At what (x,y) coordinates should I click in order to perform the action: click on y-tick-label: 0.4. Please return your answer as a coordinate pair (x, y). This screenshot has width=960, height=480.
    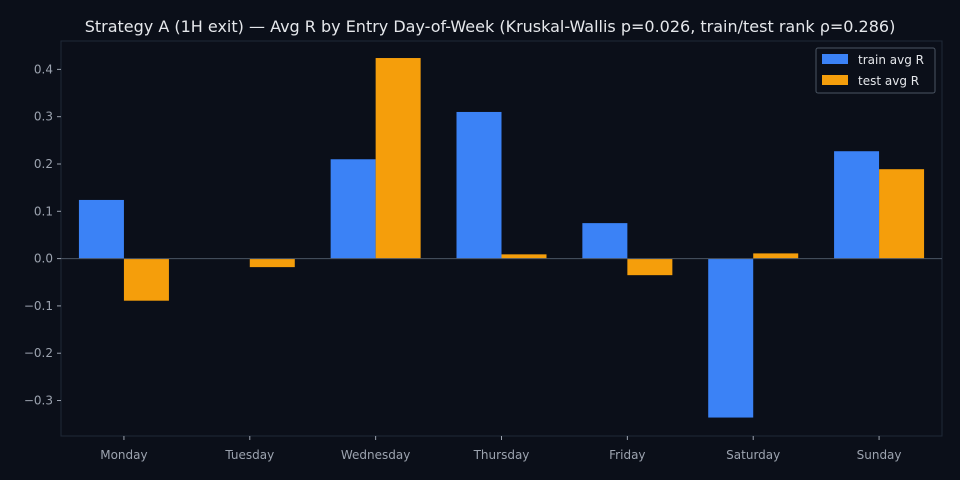
    Looking at the image, I should click on (43, 69).